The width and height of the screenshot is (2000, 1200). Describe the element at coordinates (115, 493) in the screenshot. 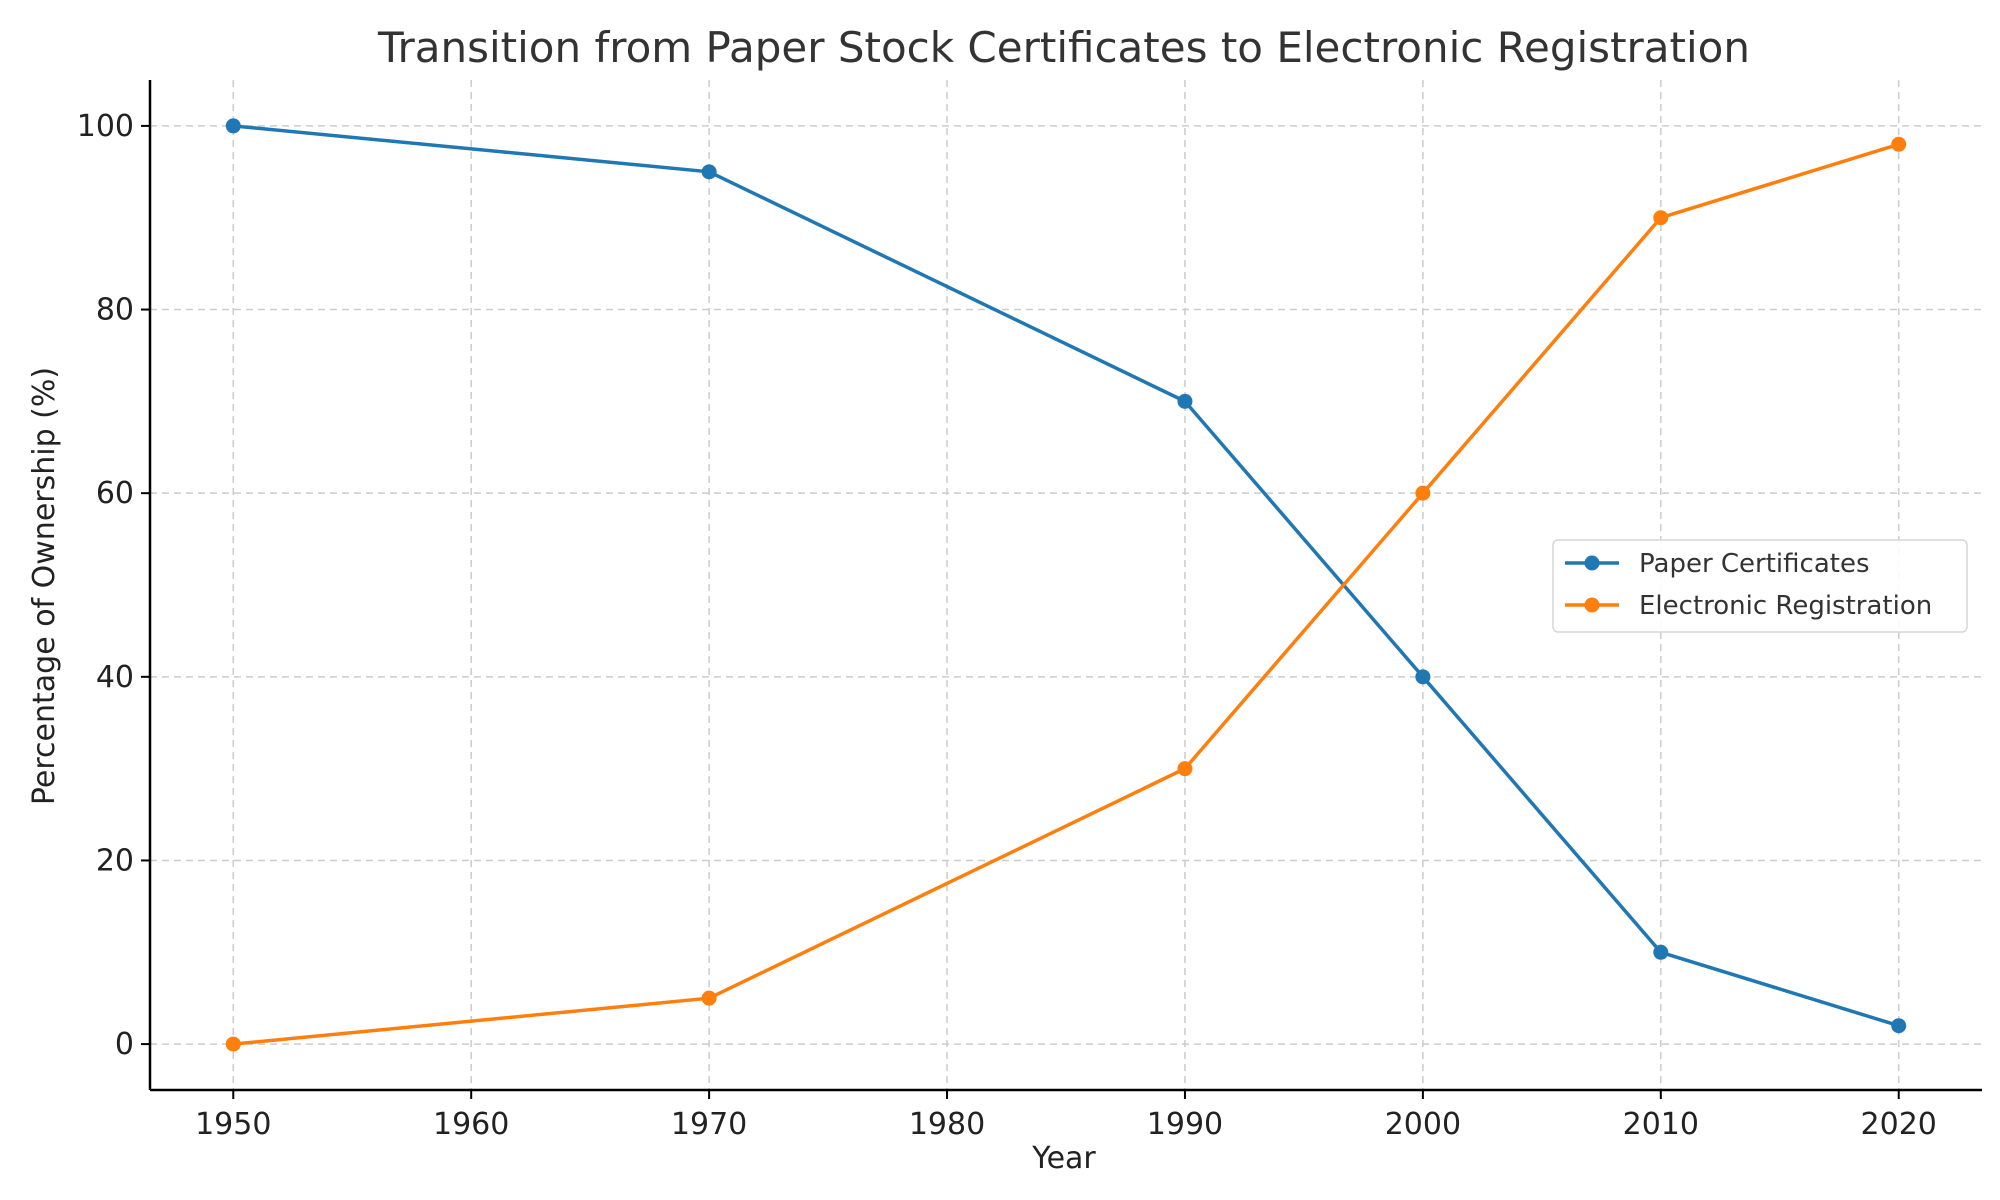

I see `y-tick-label: 60` at that location.